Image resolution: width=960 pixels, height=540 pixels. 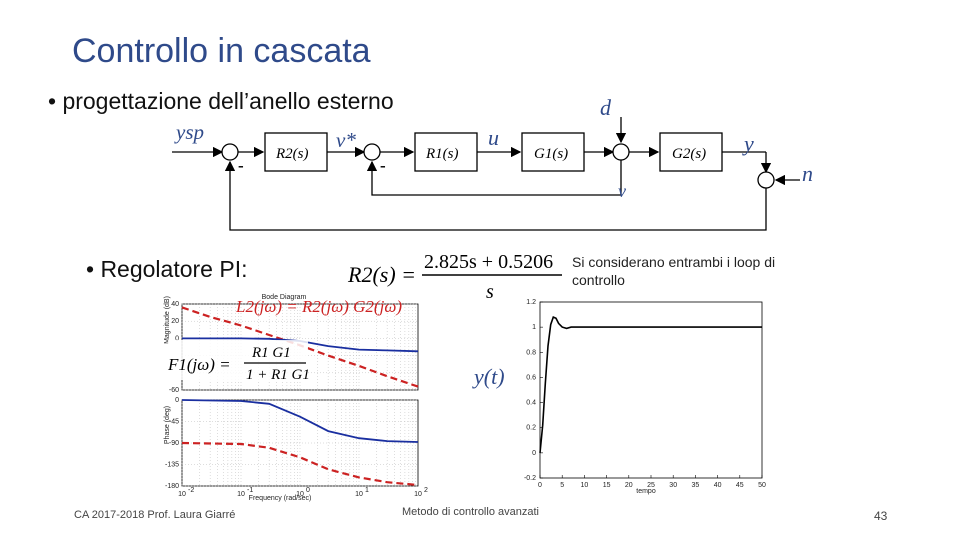 What do you see at coordinates (284, 297) in the screenshot?
I see `bode-title: Bode Diagram` at bounding box center [284, 297].